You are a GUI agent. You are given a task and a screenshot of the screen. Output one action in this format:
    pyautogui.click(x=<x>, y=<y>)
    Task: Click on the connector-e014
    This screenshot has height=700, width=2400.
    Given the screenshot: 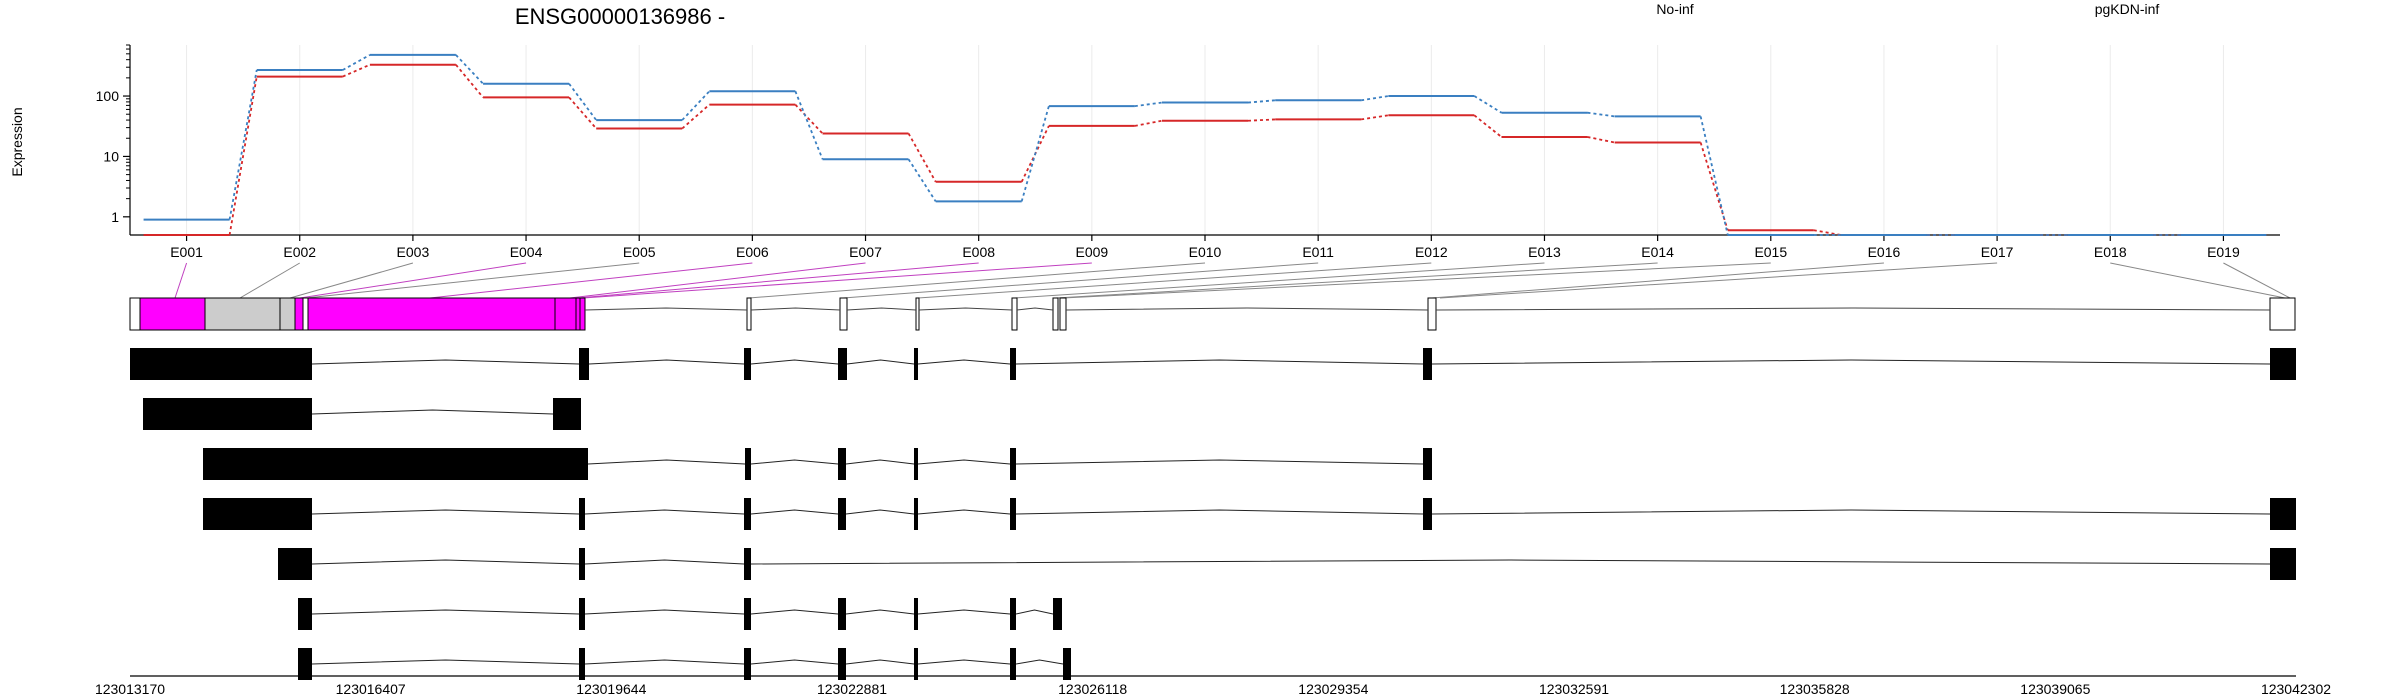 What is the action you would take?
    pyautogui.click(x=1356, y=280)
    